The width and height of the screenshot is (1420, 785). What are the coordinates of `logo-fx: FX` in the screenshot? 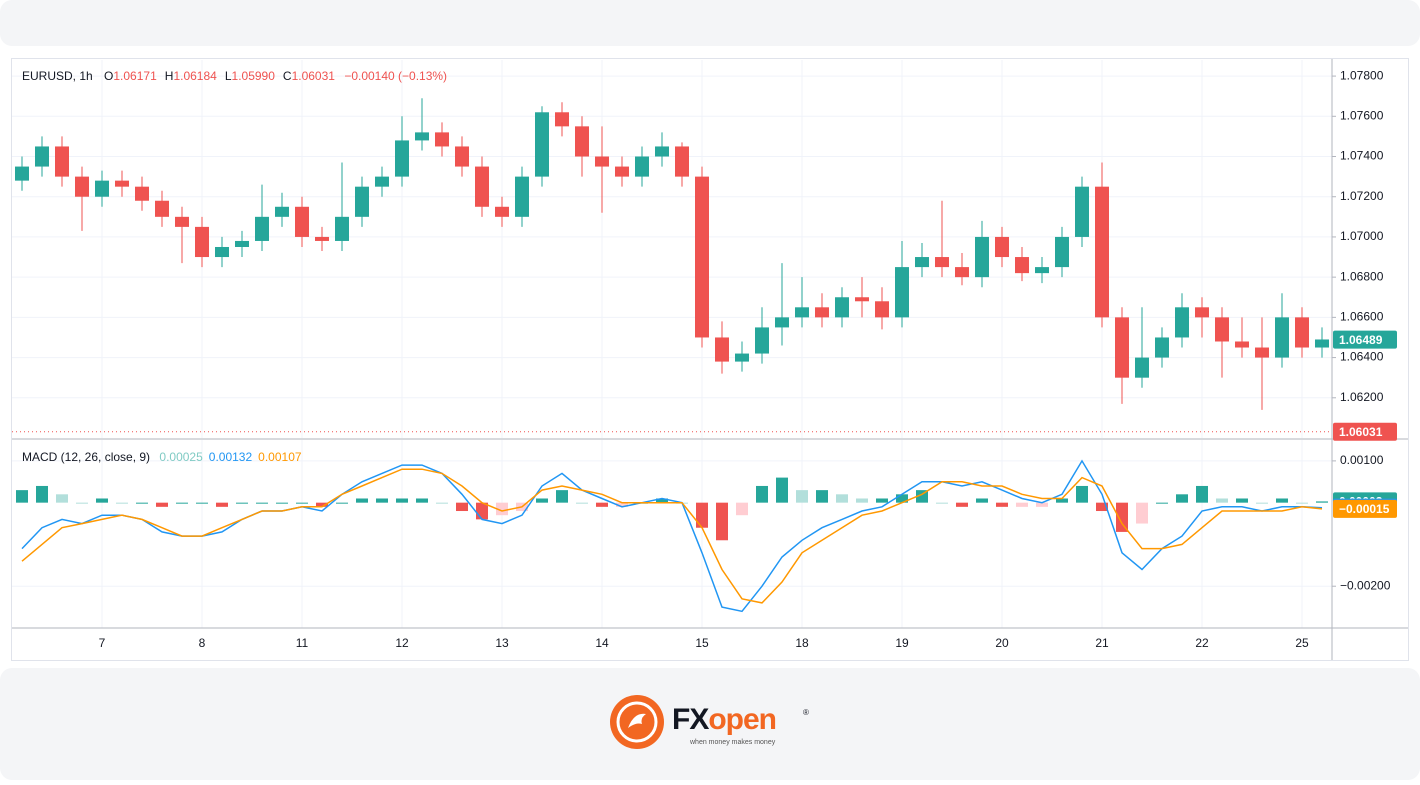 It's located at (690, 719).